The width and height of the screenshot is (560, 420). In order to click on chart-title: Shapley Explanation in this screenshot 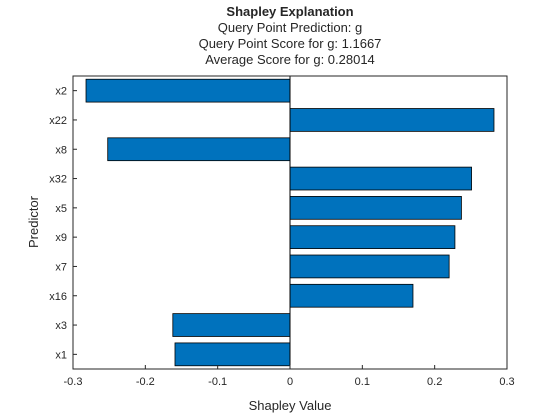, I will do `click(289, 11)`.